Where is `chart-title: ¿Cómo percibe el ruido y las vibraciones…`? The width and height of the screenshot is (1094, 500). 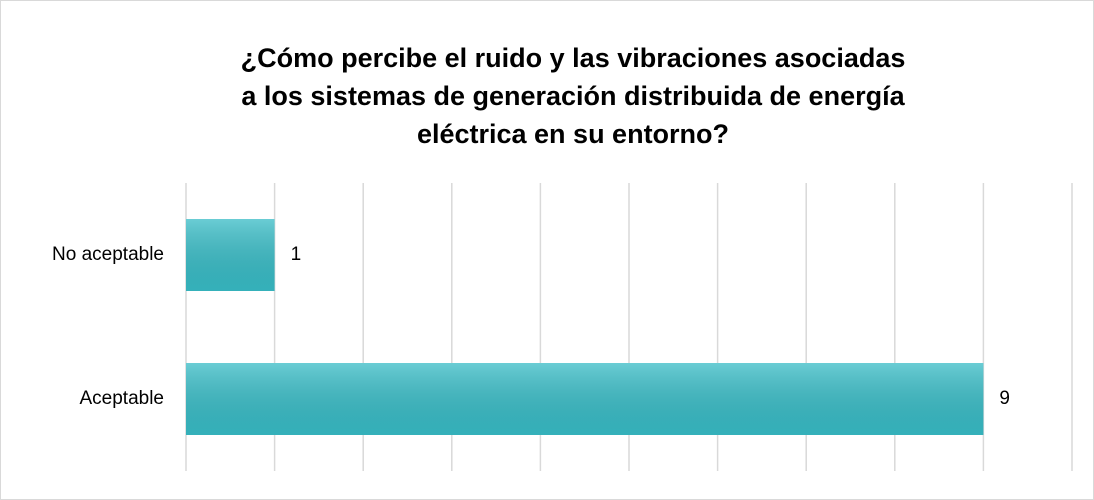
chart-title: ¿Cómo percibe el ruido y las vibraciones… is located at coordinates (573, 96).